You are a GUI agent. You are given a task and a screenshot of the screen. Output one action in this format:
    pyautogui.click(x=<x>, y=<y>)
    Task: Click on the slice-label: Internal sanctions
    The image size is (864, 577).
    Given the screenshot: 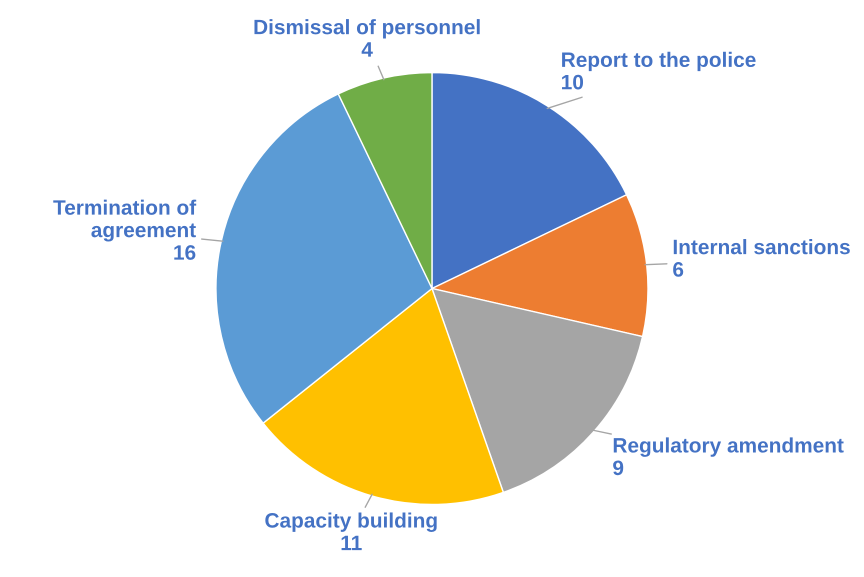 What is the action you would take?
    pyautogui.click(x=762, y=246)
    